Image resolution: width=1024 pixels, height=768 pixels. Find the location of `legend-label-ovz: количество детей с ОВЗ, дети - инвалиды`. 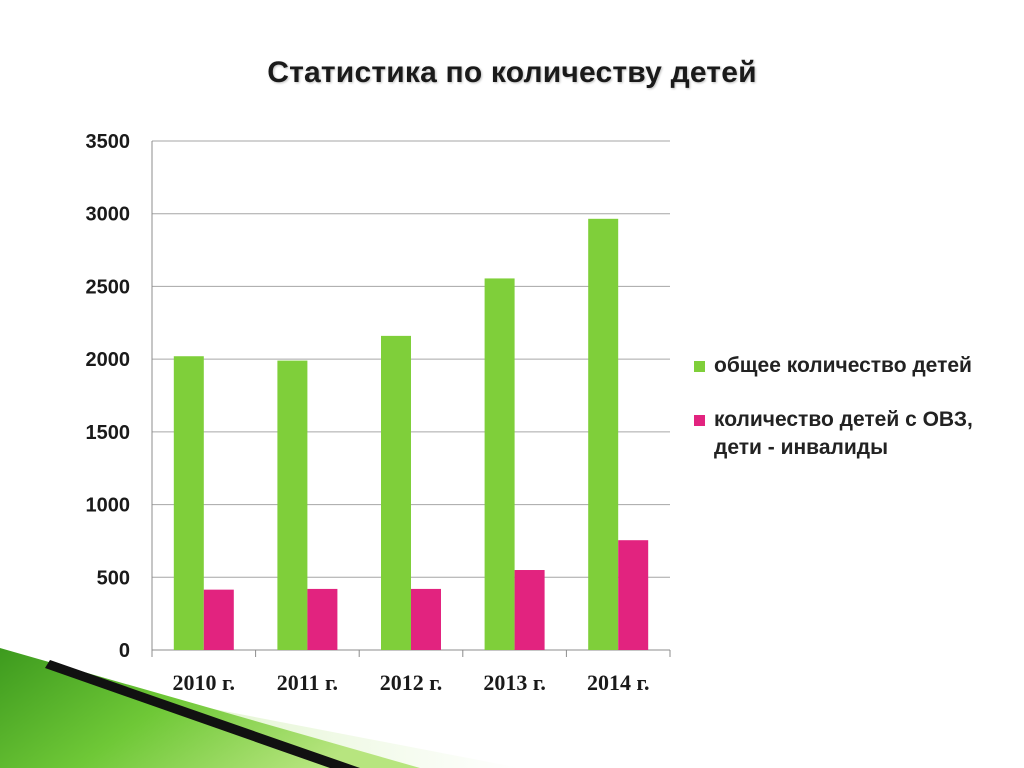

legend-label-ovz: количество детей с ОВЗ, дети - инвалиды is located at coordinates (843, 433).